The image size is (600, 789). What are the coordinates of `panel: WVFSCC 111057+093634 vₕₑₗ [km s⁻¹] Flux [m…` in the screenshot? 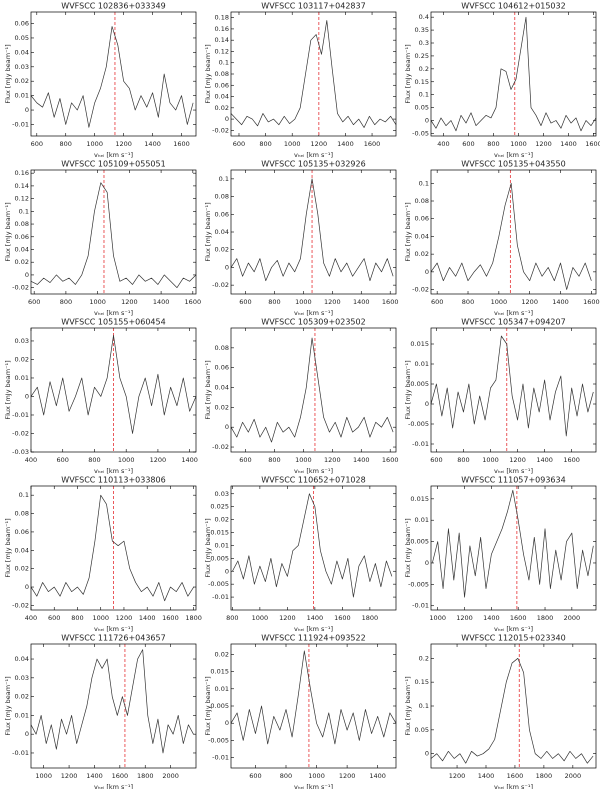 It's located at (500, 554).